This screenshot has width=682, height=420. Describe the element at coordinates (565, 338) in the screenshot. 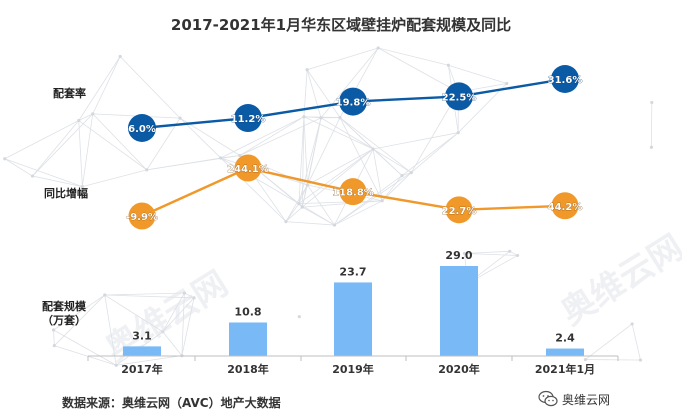

I see `bar-value-label: 2.4` at that location.